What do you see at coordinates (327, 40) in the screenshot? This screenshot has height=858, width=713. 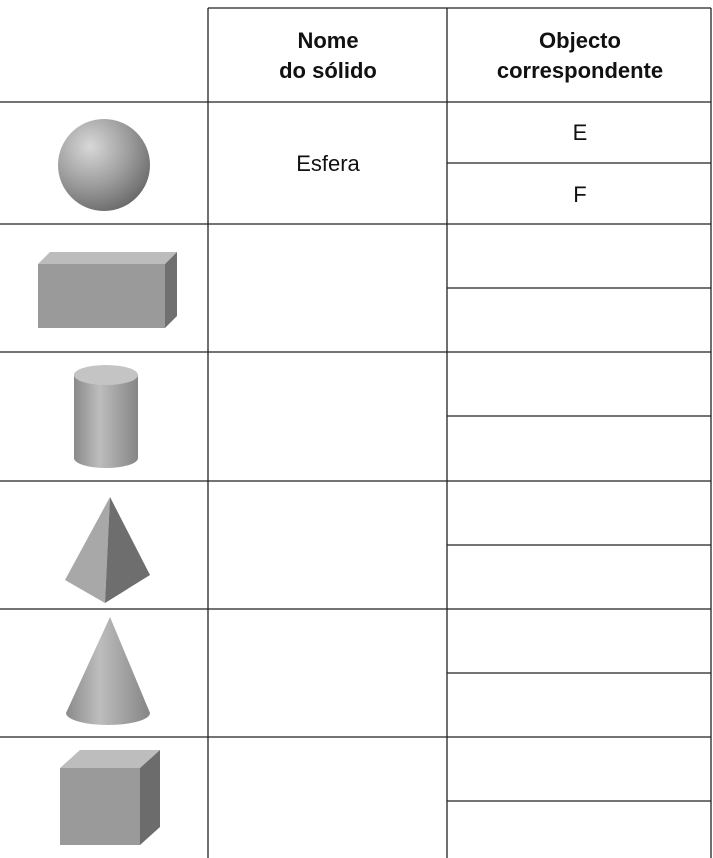 I see `header-text: Nome` at bounding box center [327, 40].